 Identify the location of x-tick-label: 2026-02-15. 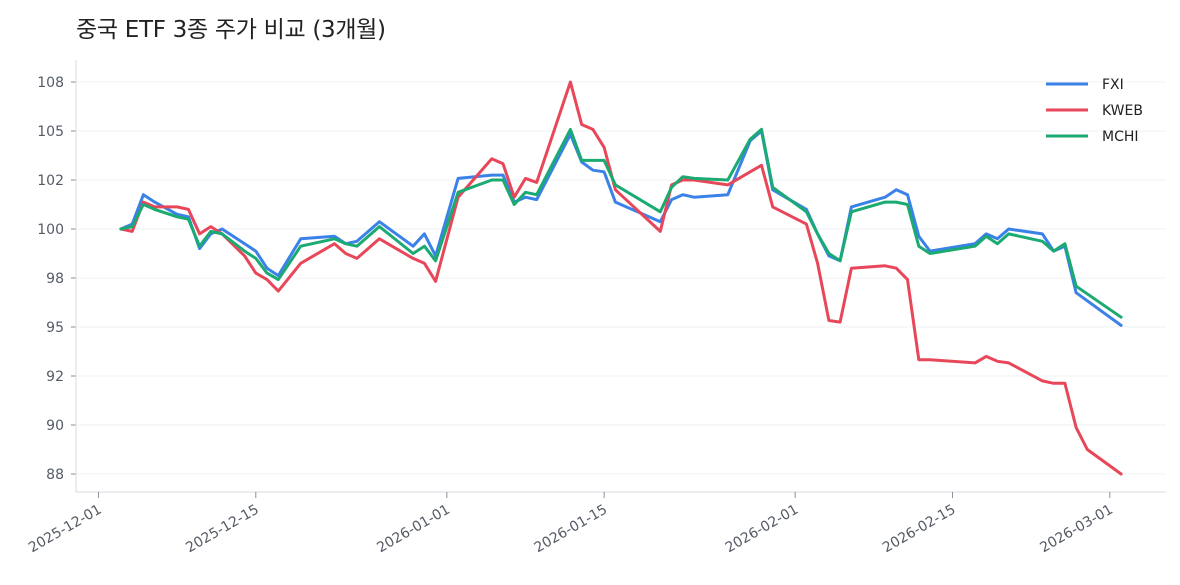
(919, 529).